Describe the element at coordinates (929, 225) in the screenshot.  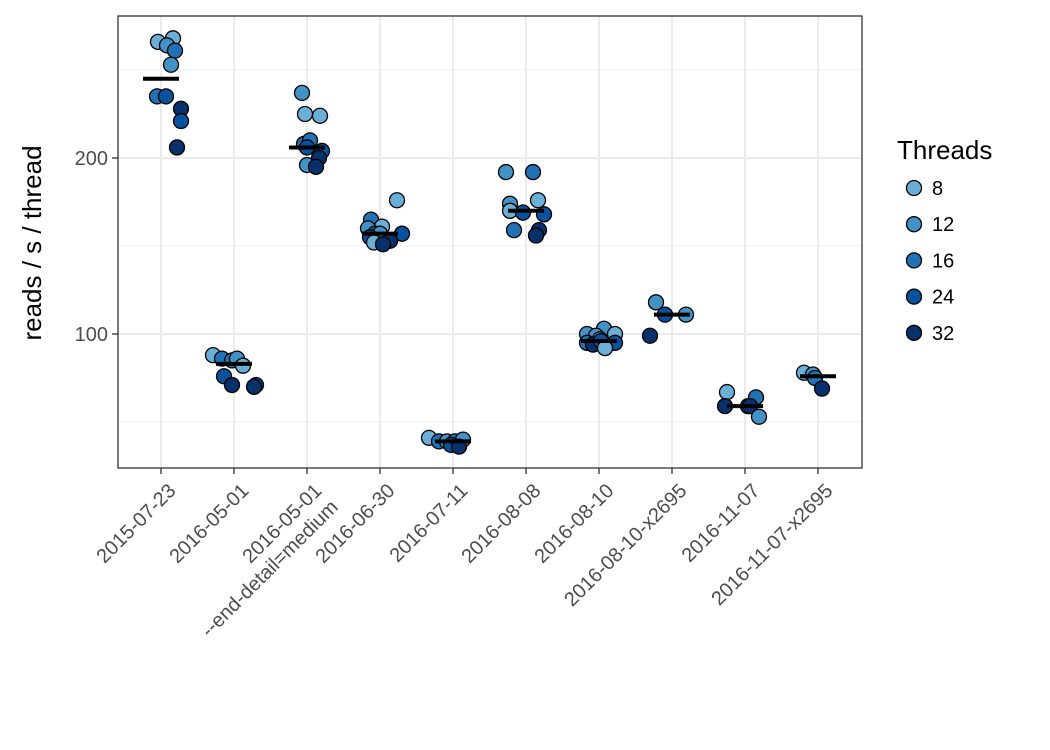
I see `legend-item-12: 12` at that location.